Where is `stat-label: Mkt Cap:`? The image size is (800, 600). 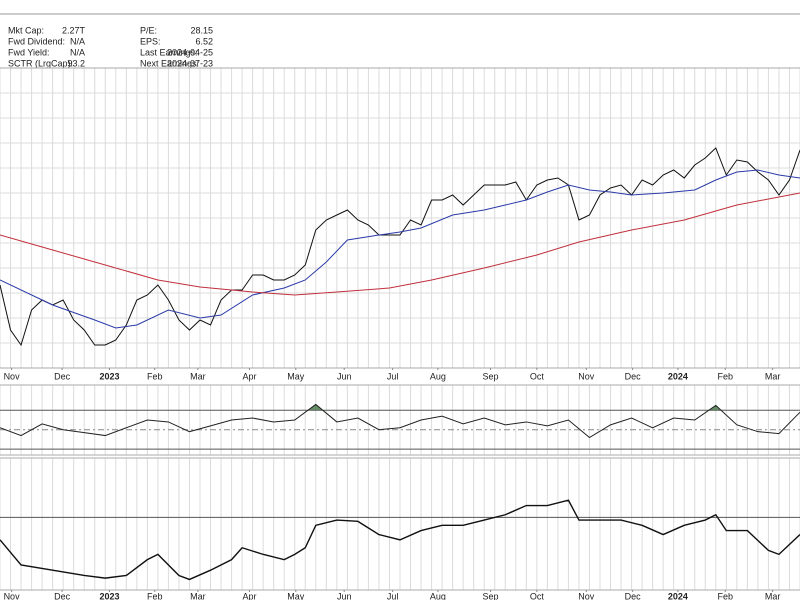 stat-label: Mkt Cap: is located at coordinates (26, 30).